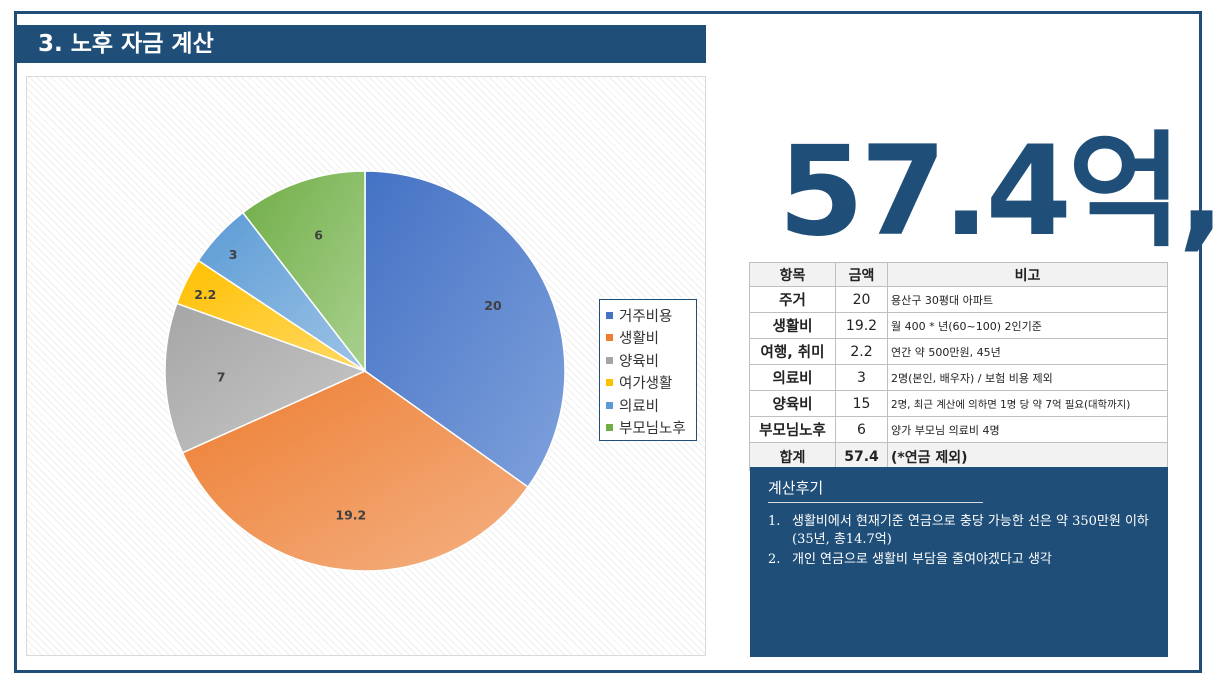 The height and width of the screenshot is (684, 1216). Describe the element at coordinates (792, 377) in the screenshot. I see `cell-item: 의료비` at that location.